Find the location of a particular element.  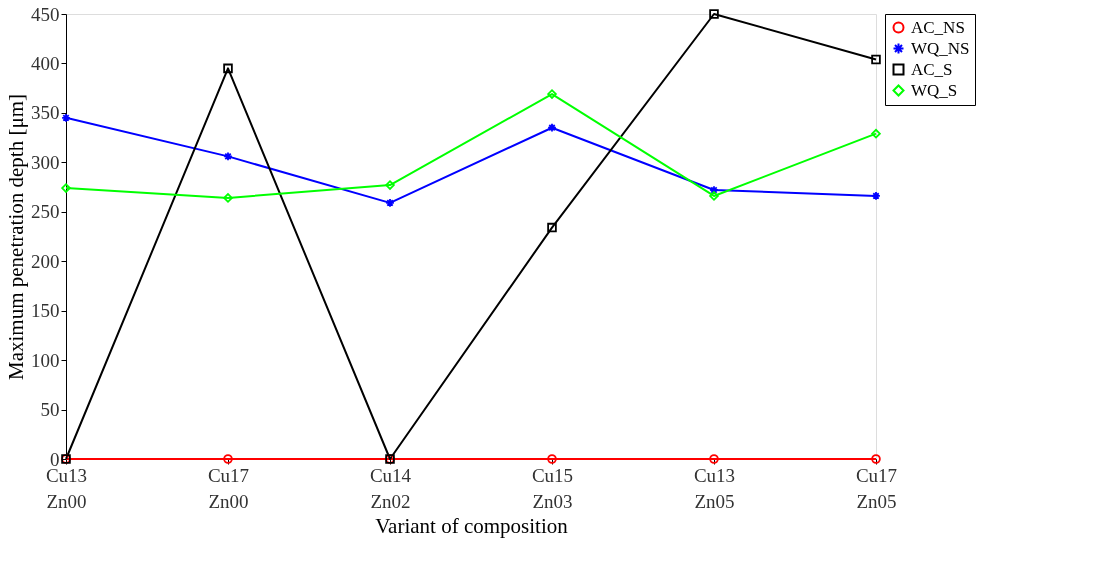

x-tick-label: Cu14 Zn02 is located at coordinates (390, 488).